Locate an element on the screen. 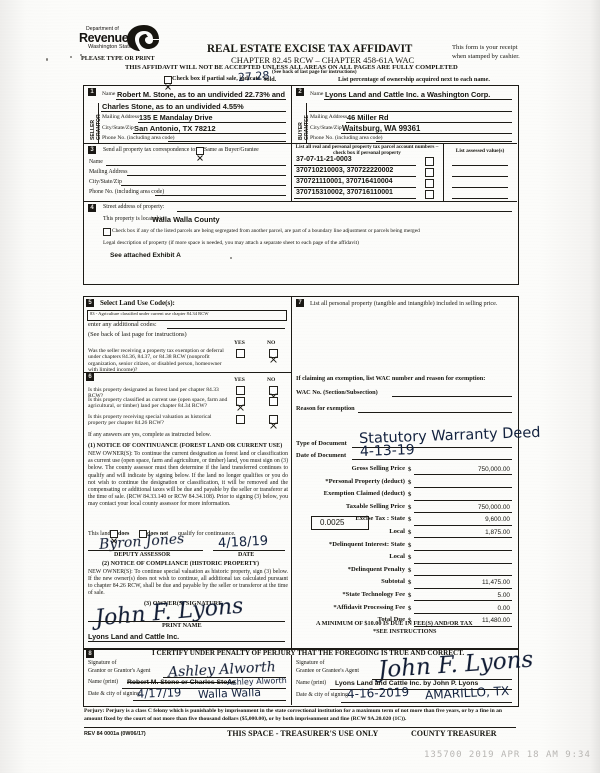 Image resolution: width=600 pixels, height=773 pixels. grantee-signature-label-1: Signature of is located at coordinates (310, 663).